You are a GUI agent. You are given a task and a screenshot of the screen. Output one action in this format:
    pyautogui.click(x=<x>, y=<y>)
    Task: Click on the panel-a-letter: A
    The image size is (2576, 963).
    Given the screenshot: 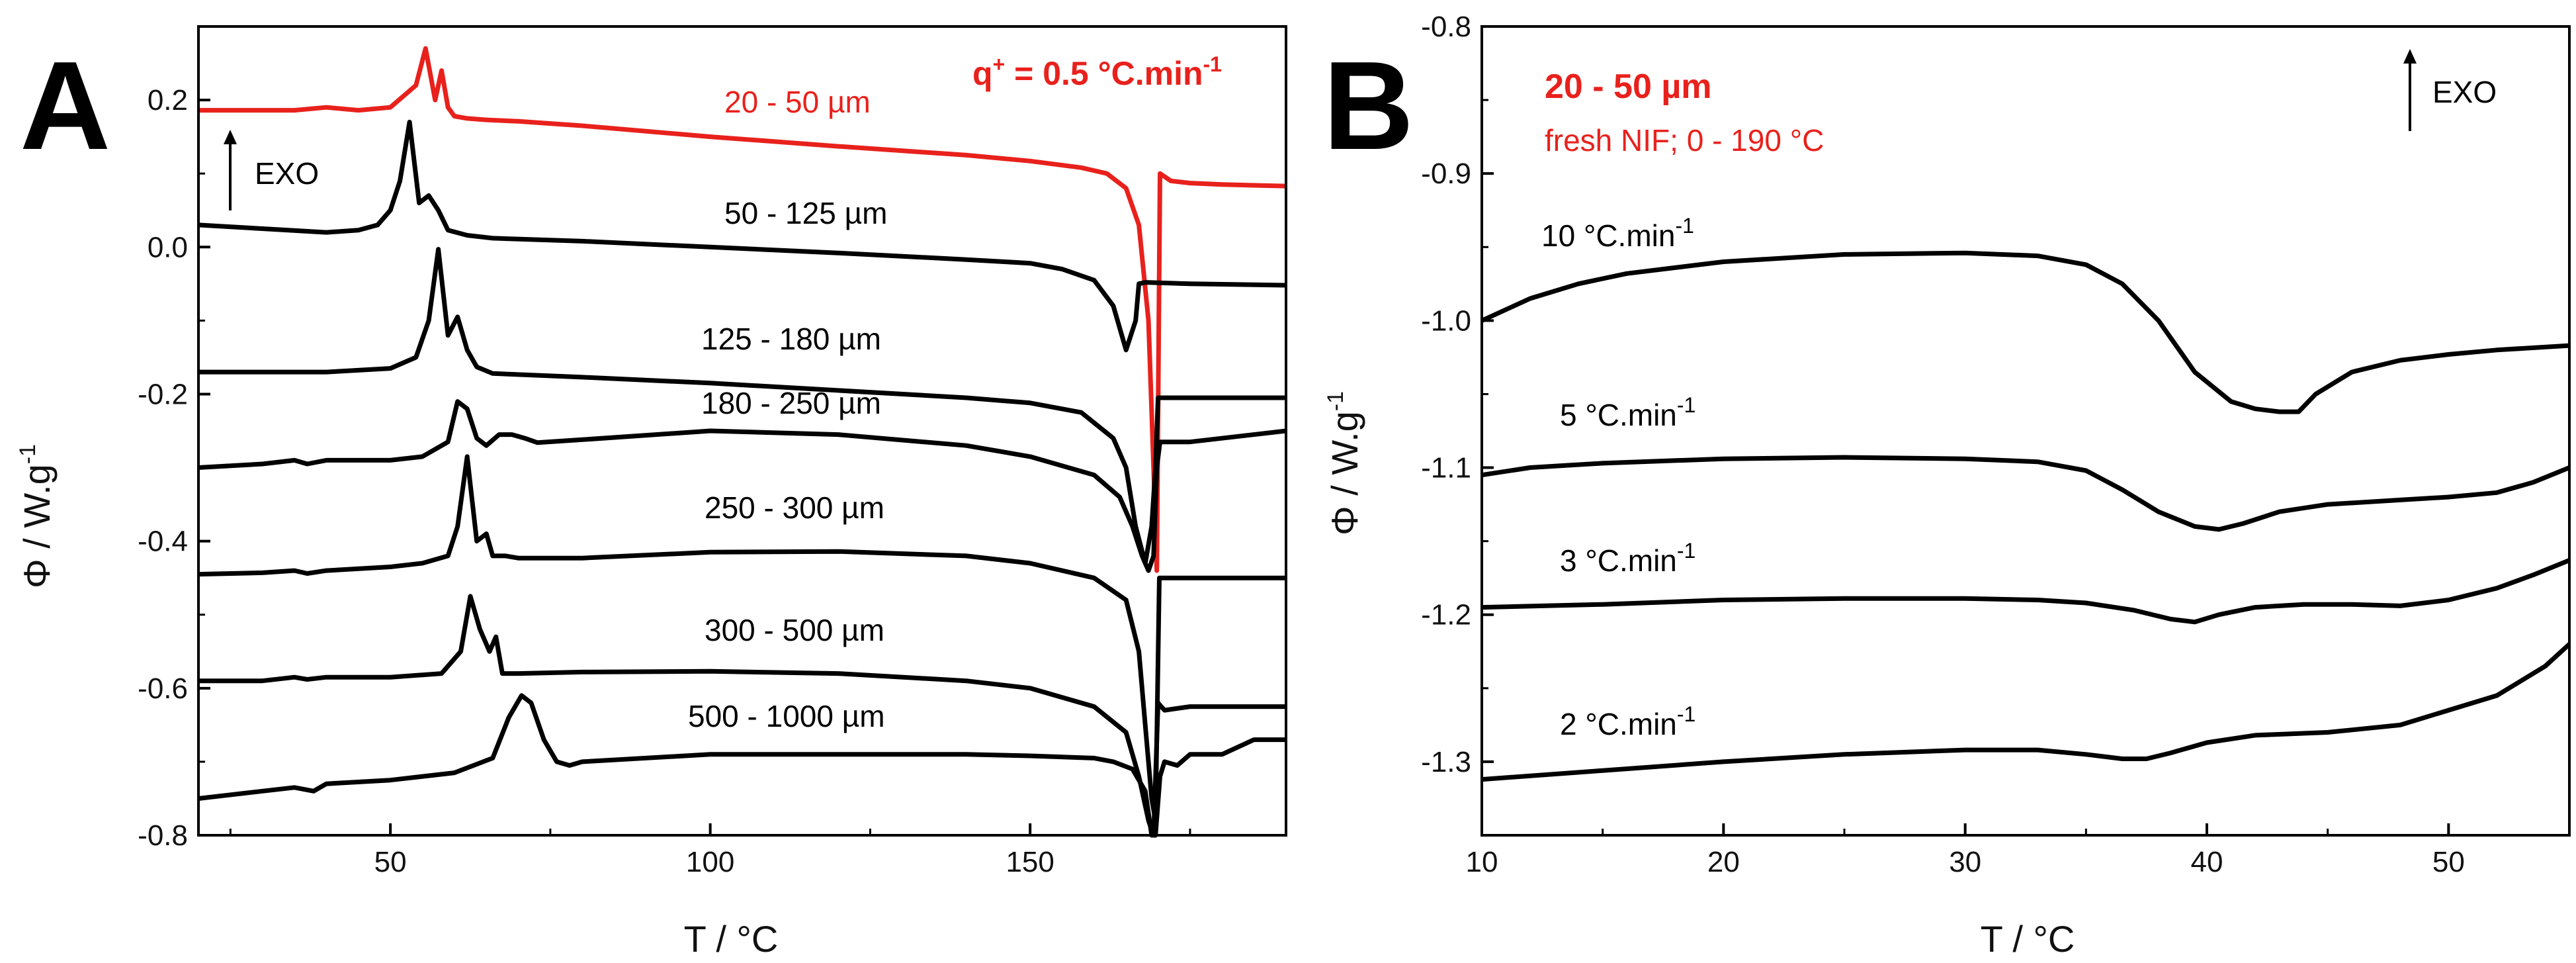 What is the action you would take?
    pyautogui.click(x=65, y=106)
    